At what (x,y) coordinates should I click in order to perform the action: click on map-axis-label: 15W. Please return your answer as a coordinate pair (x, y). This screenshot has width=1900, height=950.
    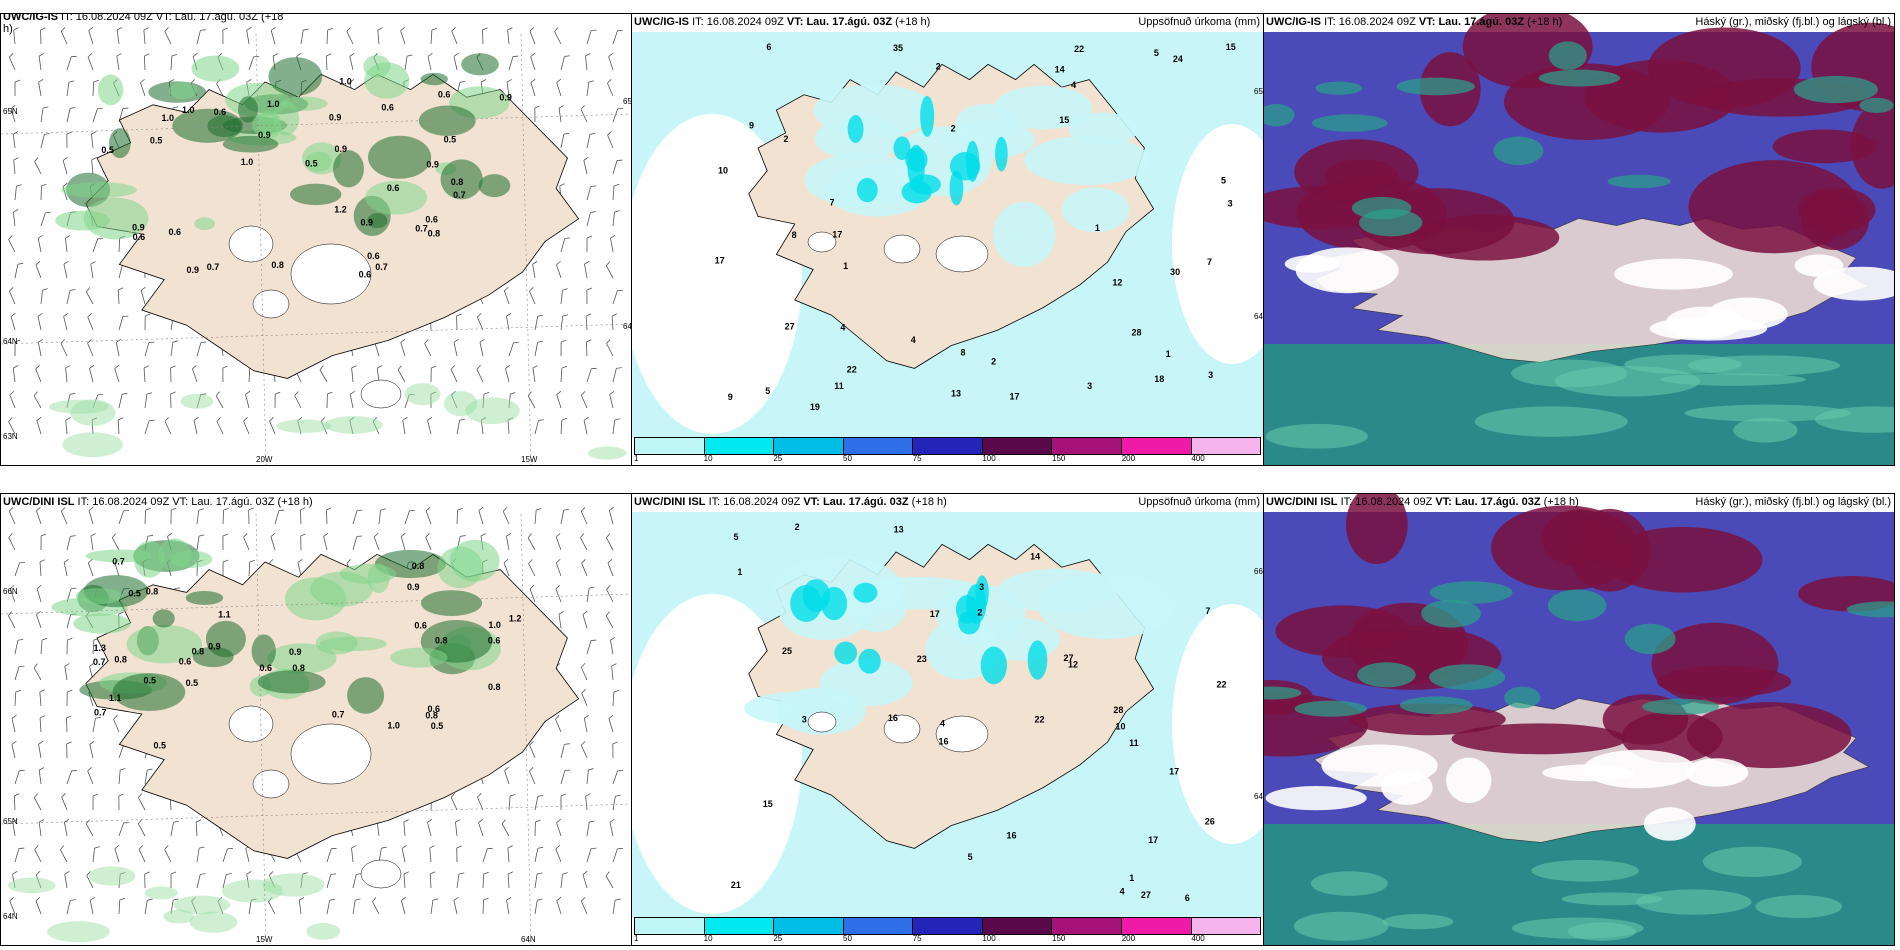
    Looking at the image, I should click on (529, 459).